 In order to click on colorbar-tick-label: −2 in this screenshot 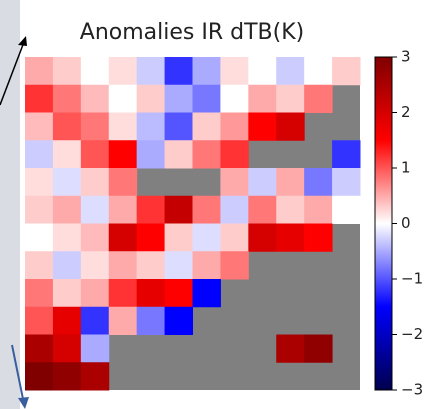, I will do `click(412, 334)`.